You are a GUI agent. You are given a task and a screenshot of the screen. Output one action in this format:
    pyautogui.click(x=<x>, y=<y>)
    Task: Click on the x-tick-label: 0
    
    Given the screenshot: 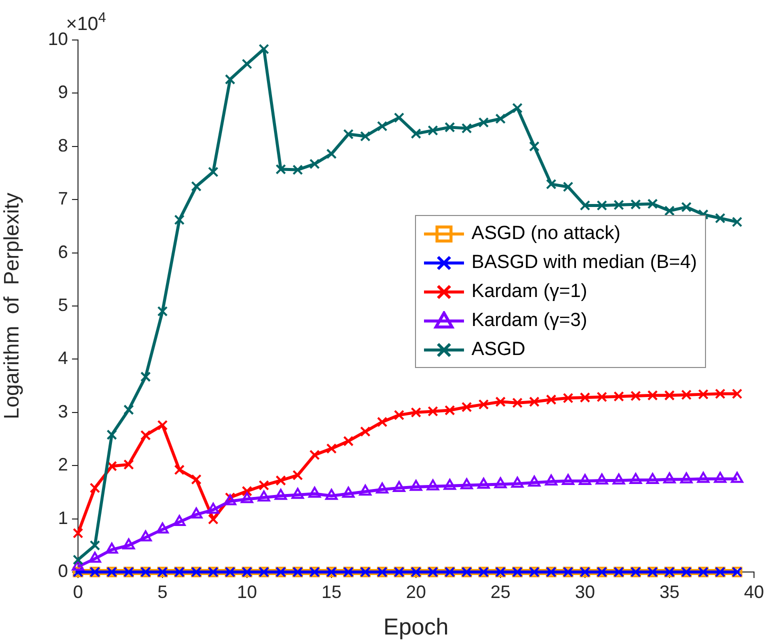 What is the action you would take?
    pyautogui.click(x=78, y=592)
    